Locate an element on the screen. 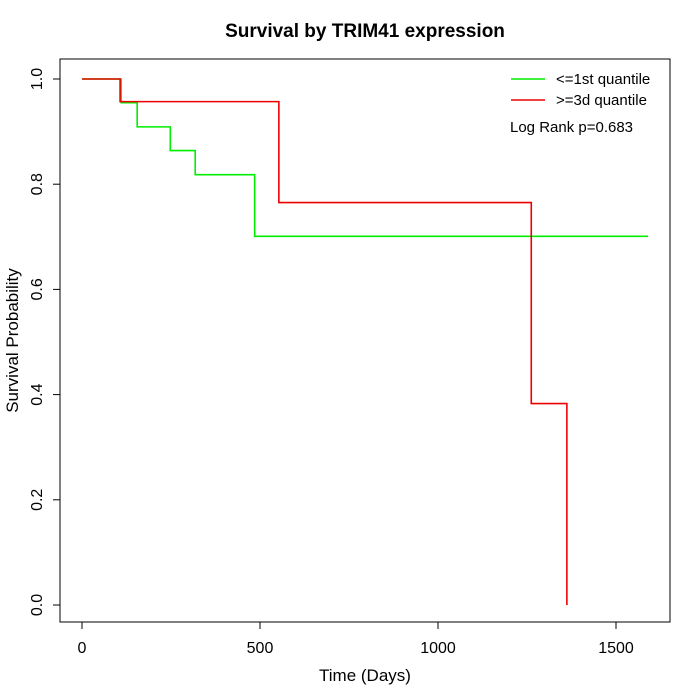 The image size is (700, 700). y-tick-label: 0.4 is located at coordinates (37, 394).